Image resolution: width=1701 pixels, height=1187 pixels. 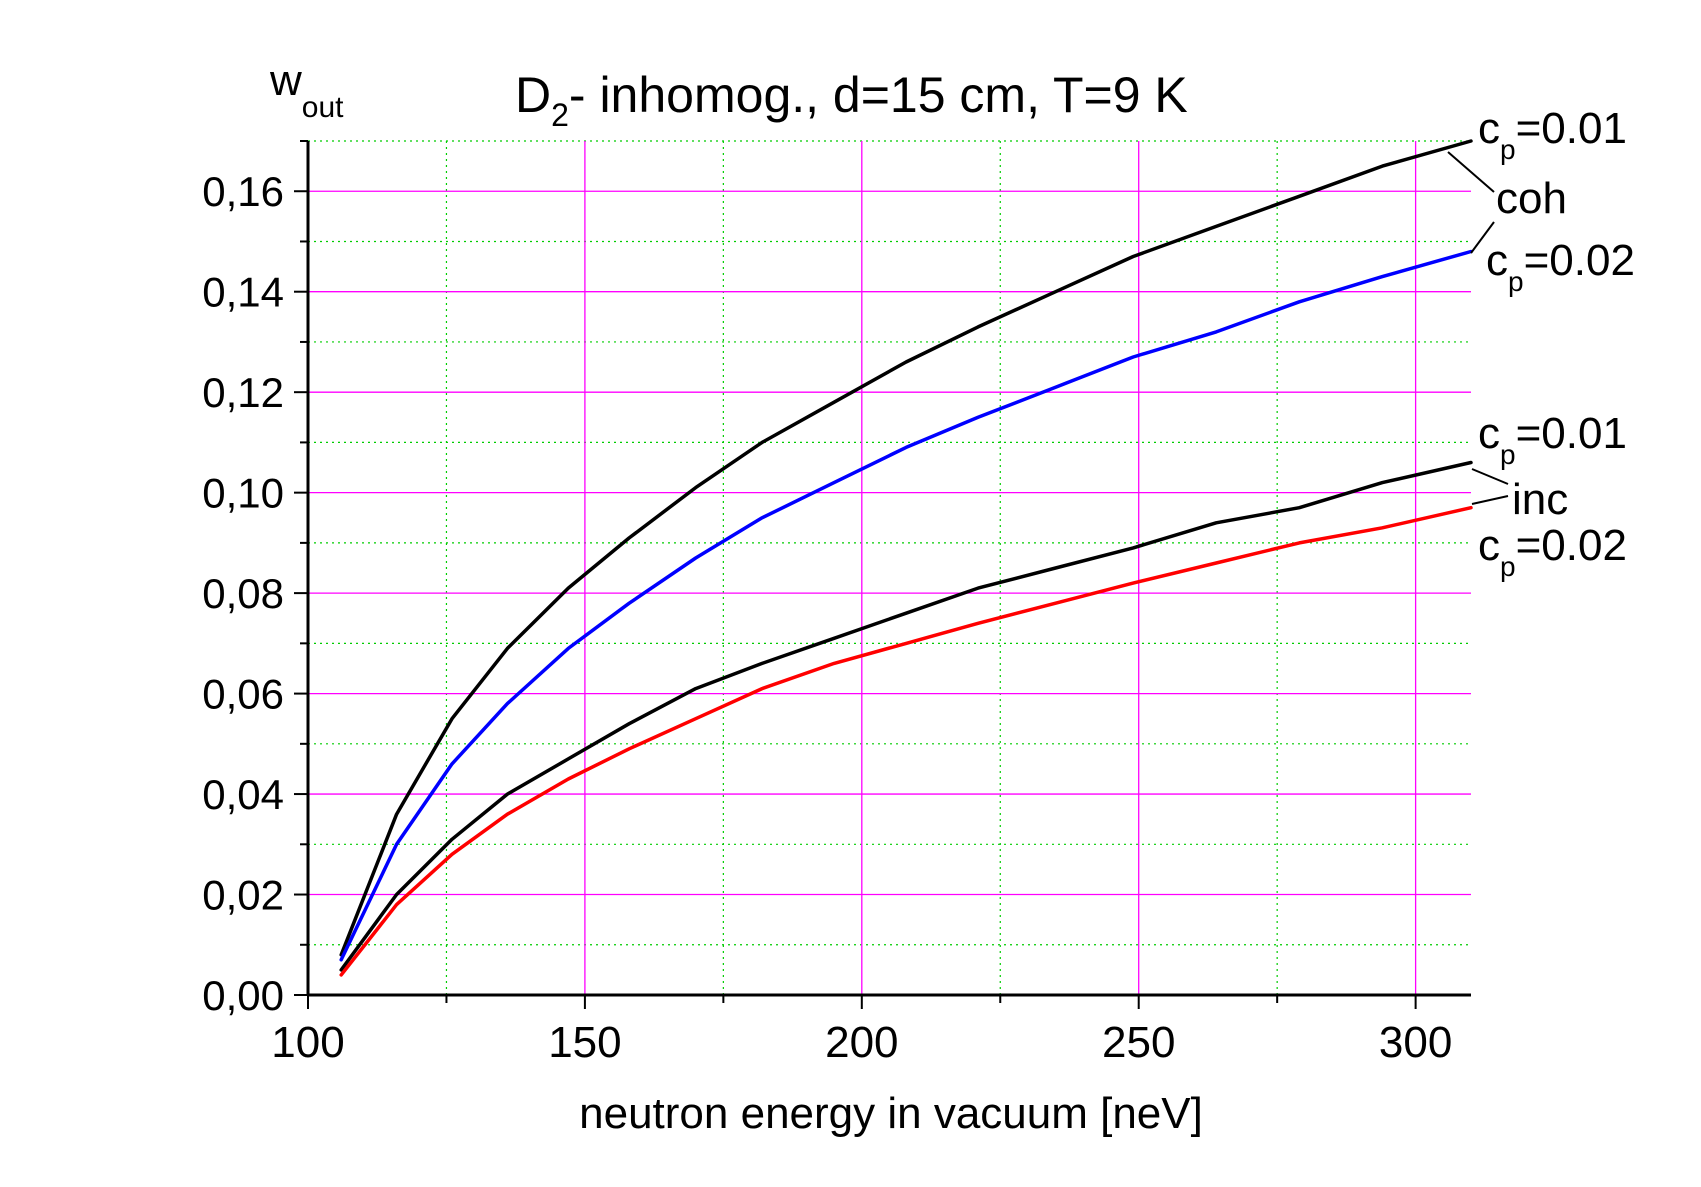 What do you see at coordinates (1415, 1042) in the screenshot?
I see `x-tick-label: 300` at bounding box center [1415, 1042].